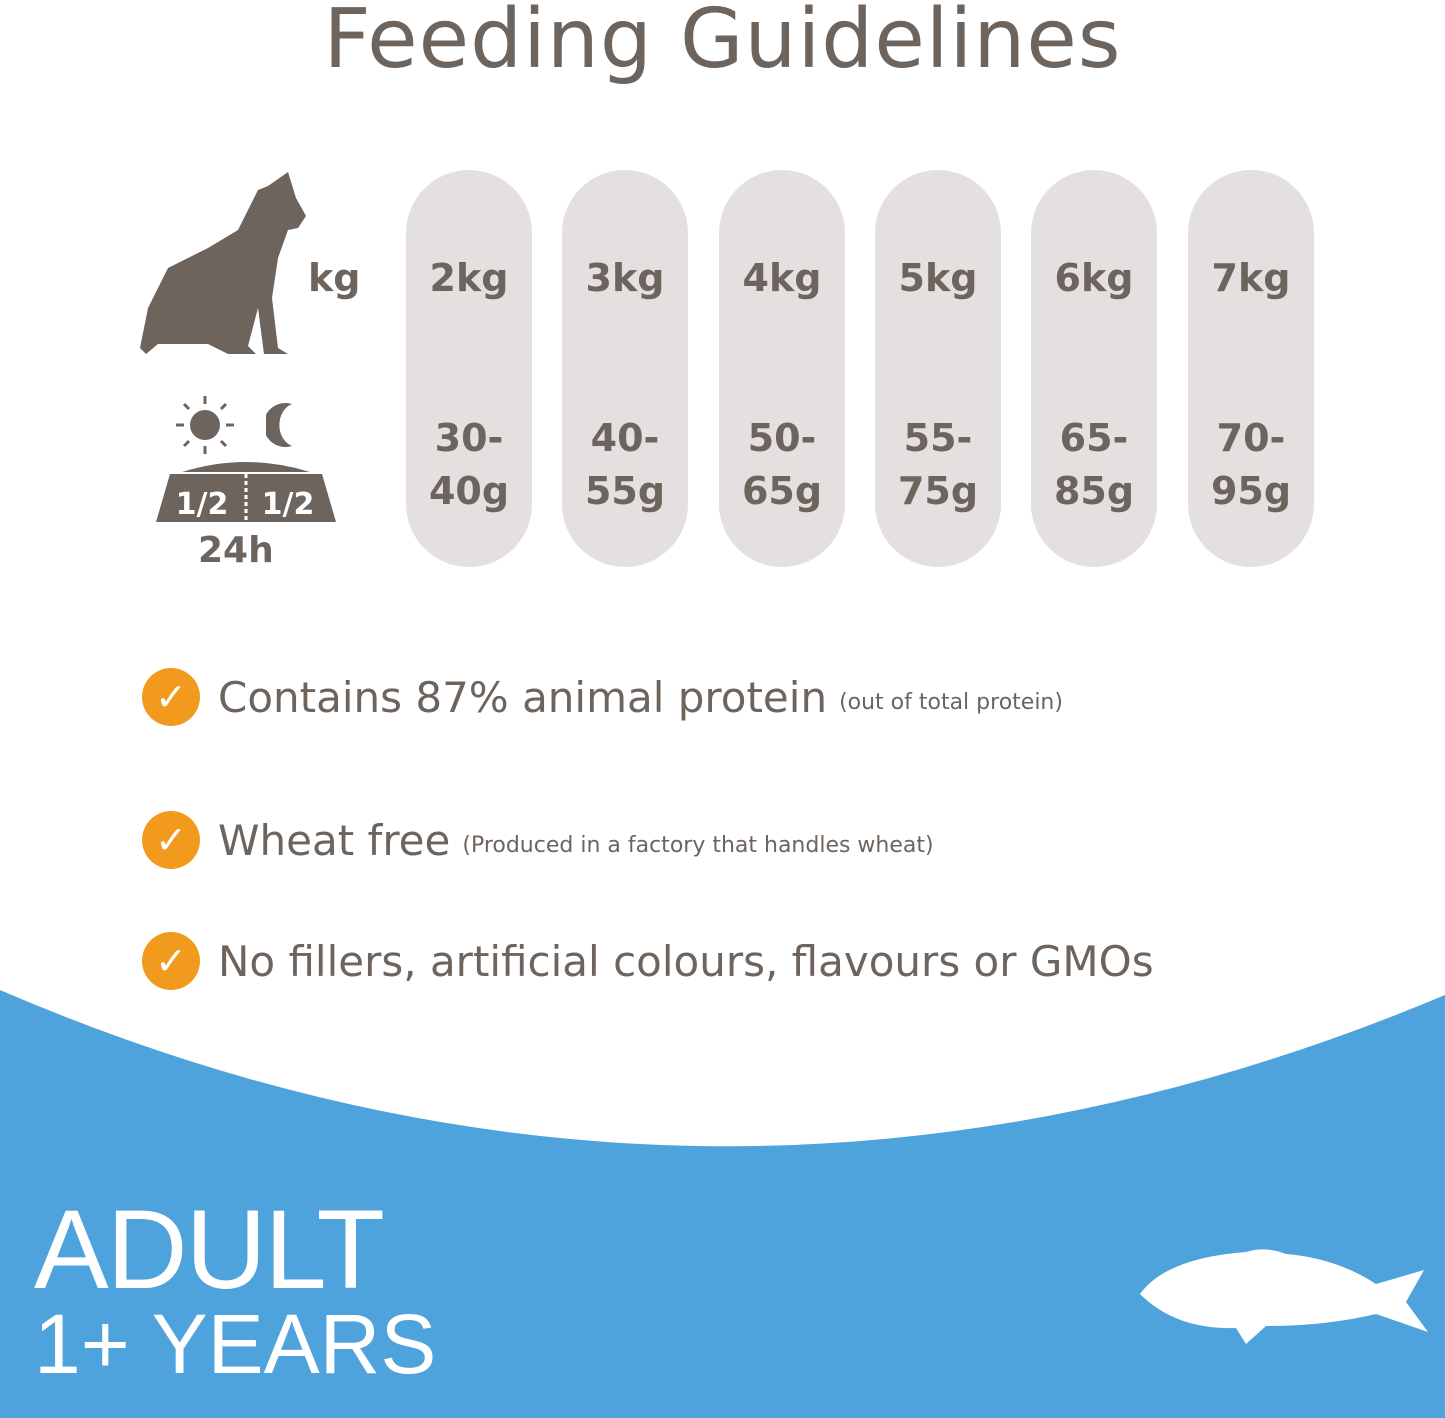  What do you see at coordinates (236, 550) in the screenshot?
I see `period-label: 24h` at bounding box center [236, 550].